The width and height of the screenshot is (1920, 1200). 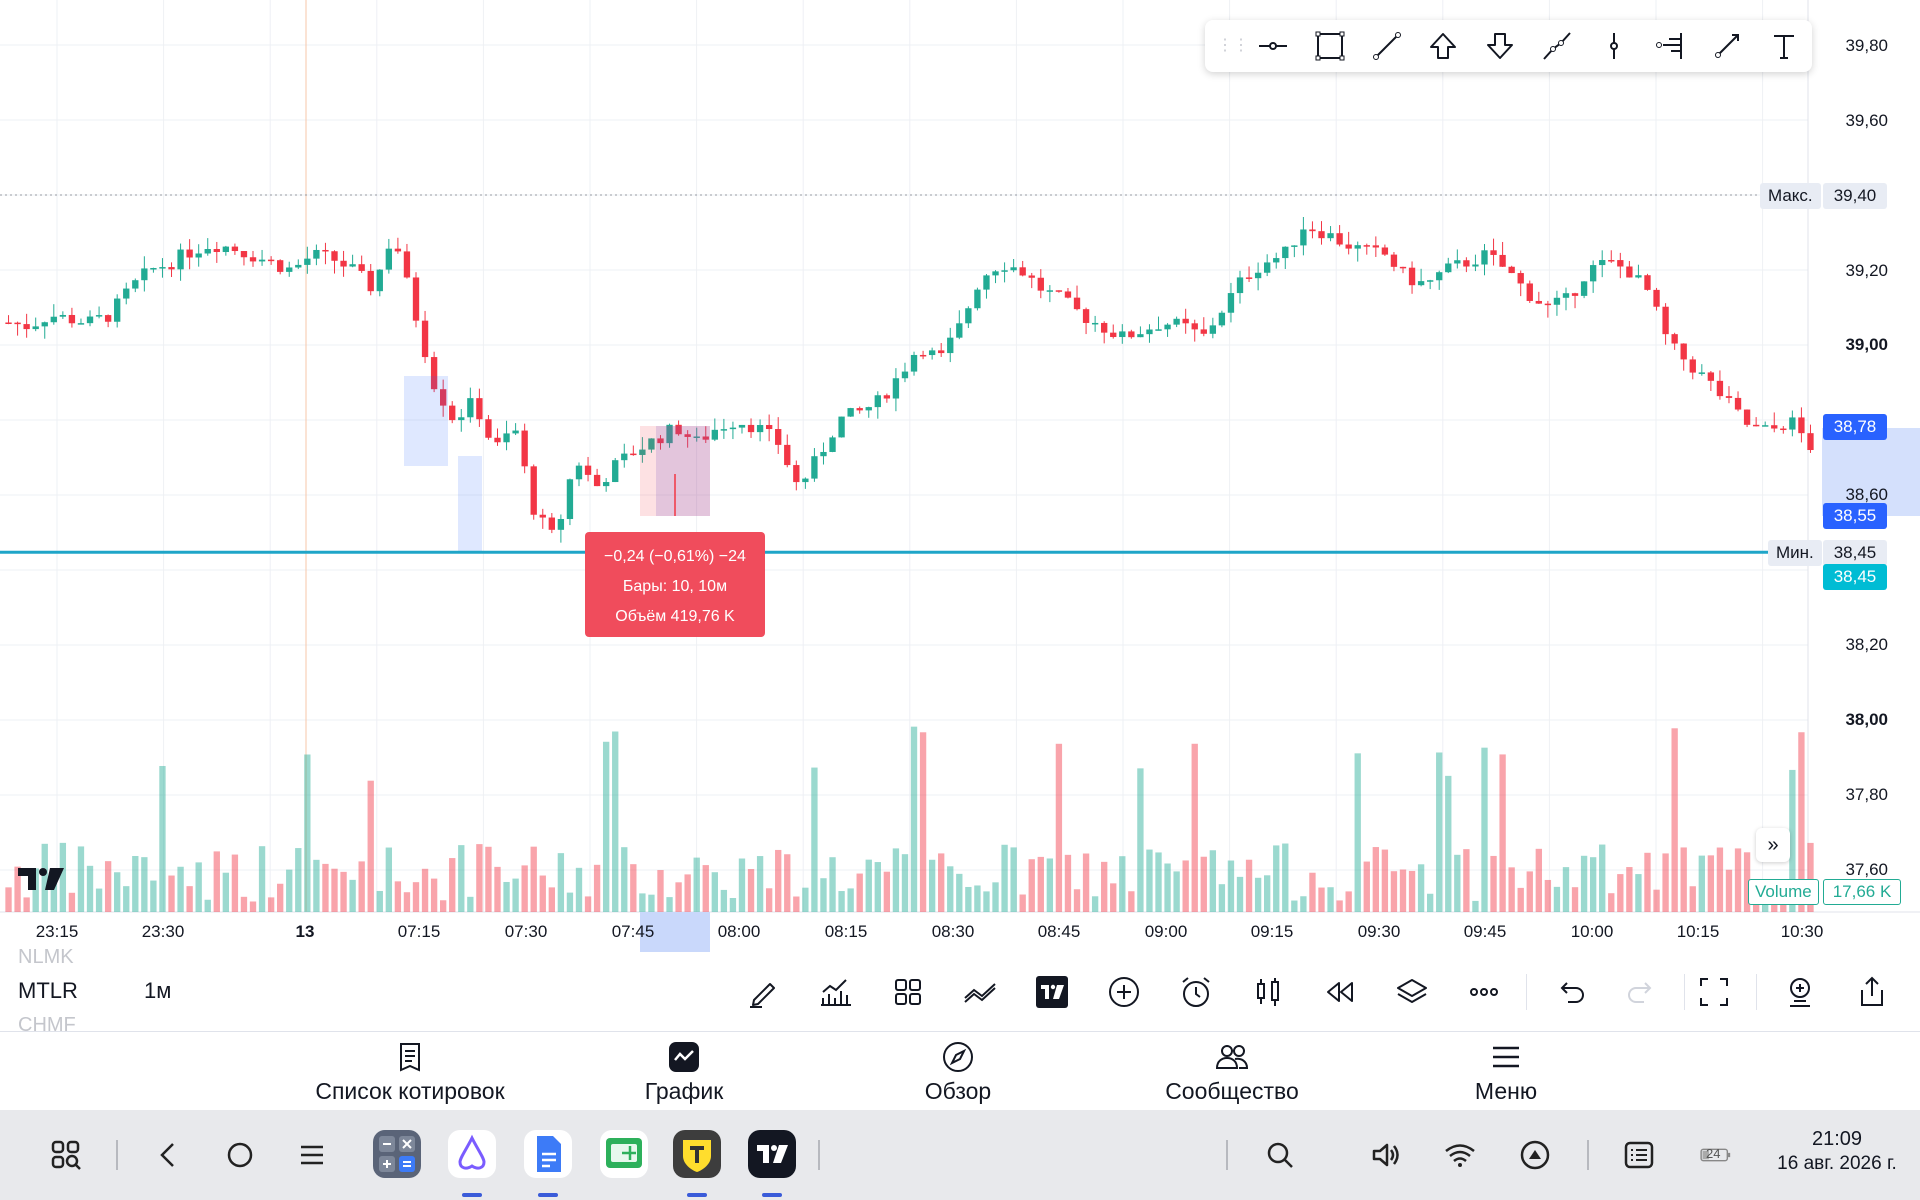 What do you see at coordinates (697, 1154) in the screenshot?
I see `tbank-app-icon` at bounding box center [697, 1154].